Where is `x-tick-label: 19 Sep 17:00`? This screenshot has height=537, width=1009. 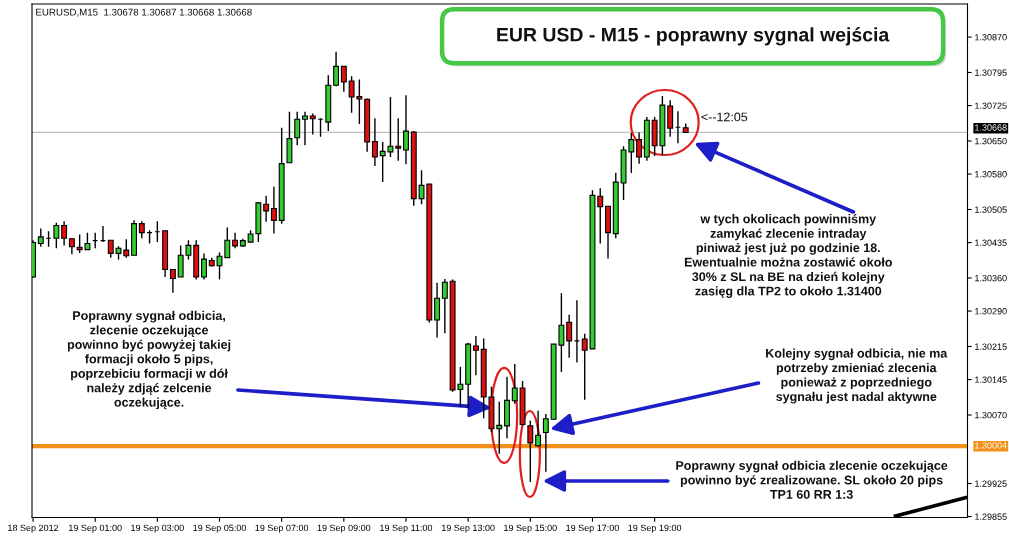 x-tick-label: 19 Sep 17:00 is located at coordinates (592, 528).